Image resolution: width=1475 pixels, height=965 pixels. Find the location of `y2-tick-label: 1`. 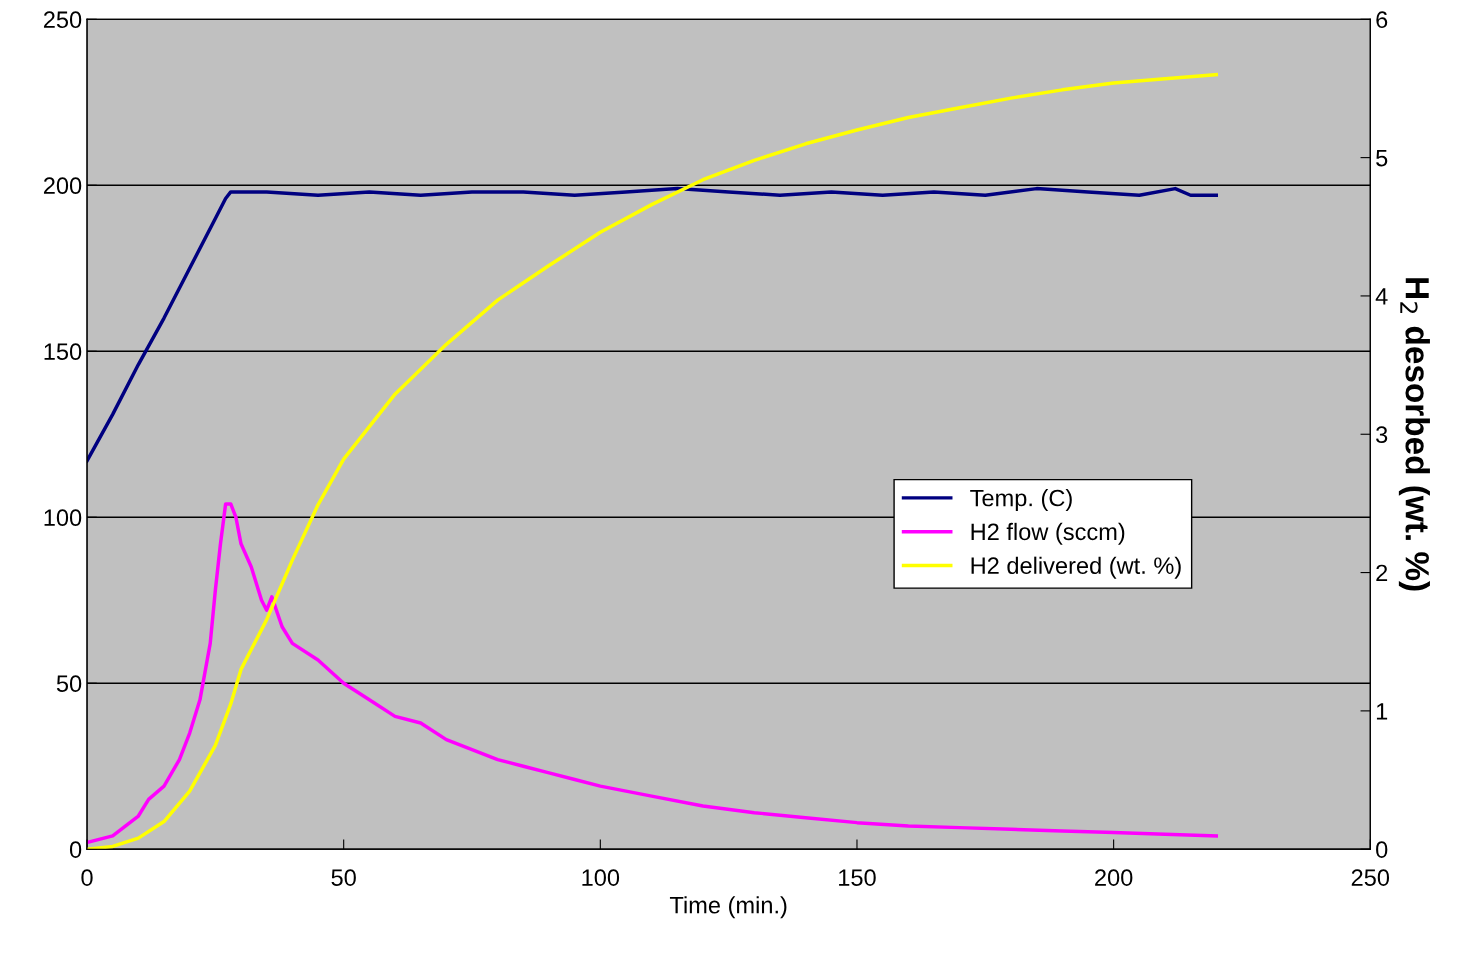

y2-tick-label: 1 is located at coordinates (1382, 711).